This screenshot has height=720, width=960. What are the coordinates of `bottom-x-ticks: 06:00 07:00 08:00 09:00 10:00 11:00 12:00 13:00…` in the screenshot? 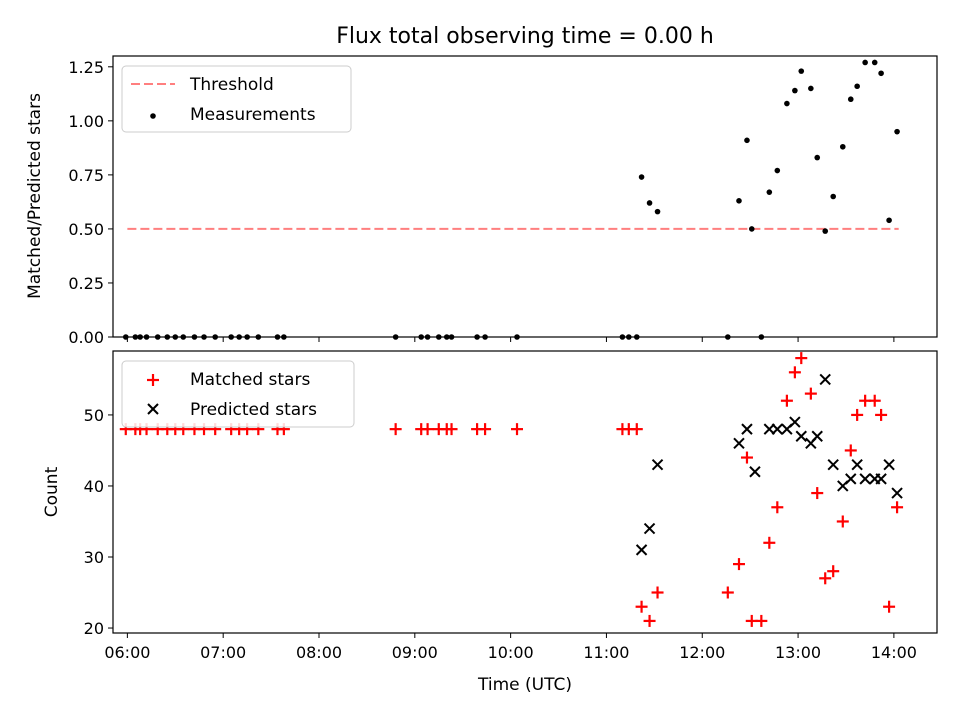 It's located at (510, 647).